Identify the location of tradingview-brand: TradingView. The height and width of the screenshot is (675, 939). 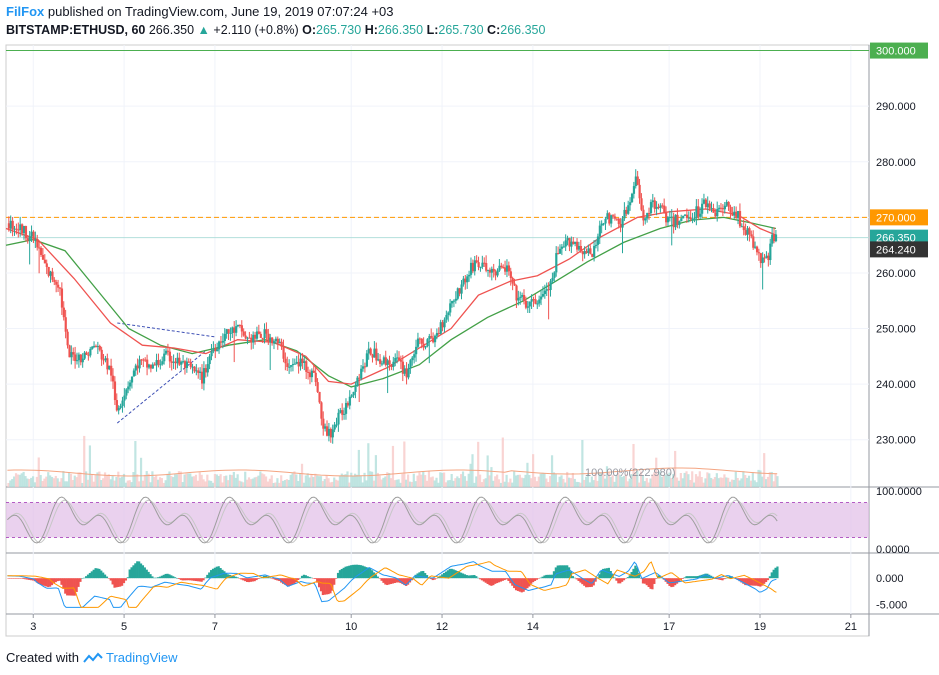
(130, 657).